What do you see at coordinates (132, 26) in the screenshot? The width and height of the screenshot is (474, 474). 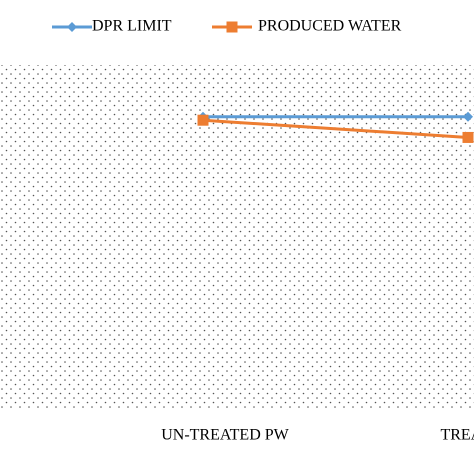 I see `legend-label: DPR LIMIT` at bounding box center [132, 26].